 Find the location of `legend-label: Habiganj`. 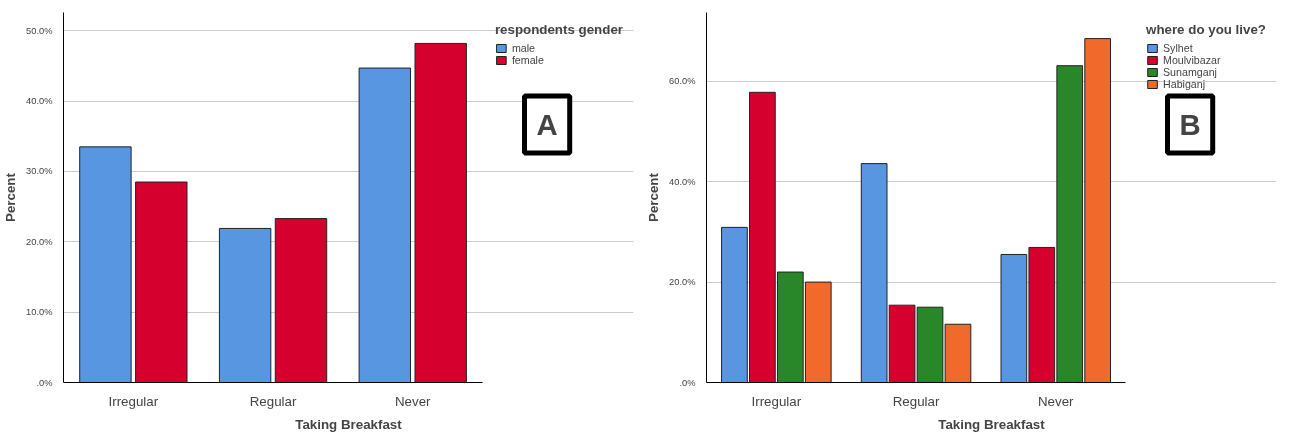

legend-label: Habiganj is located at coordinates (1184, 84).